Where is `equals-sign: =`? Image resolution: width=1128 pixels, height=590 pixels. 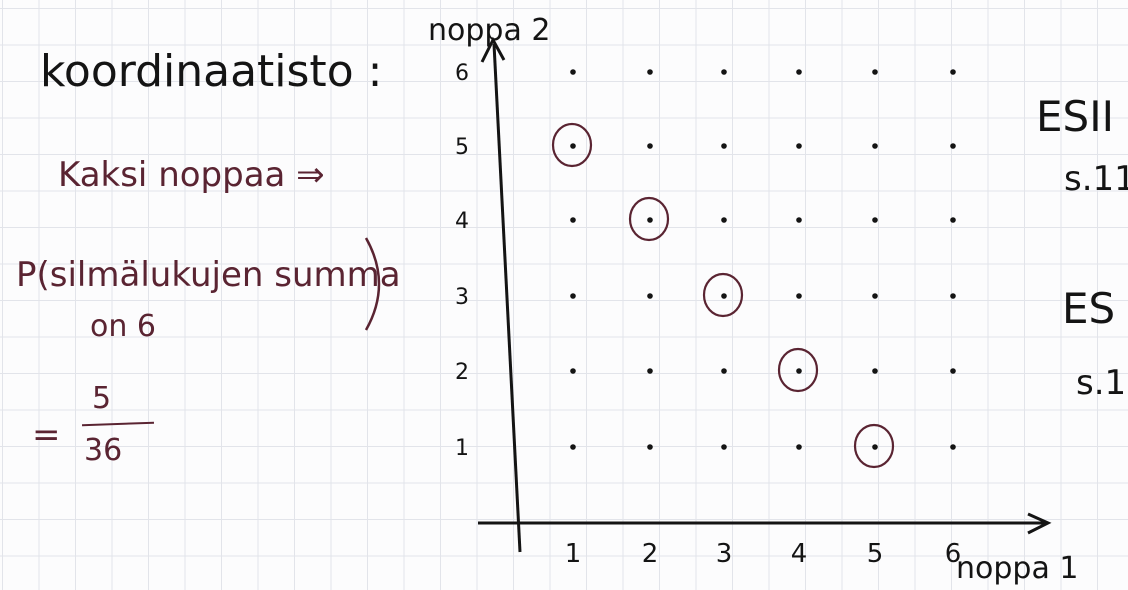
equals-sign: = is located at coordinates (46, 435).